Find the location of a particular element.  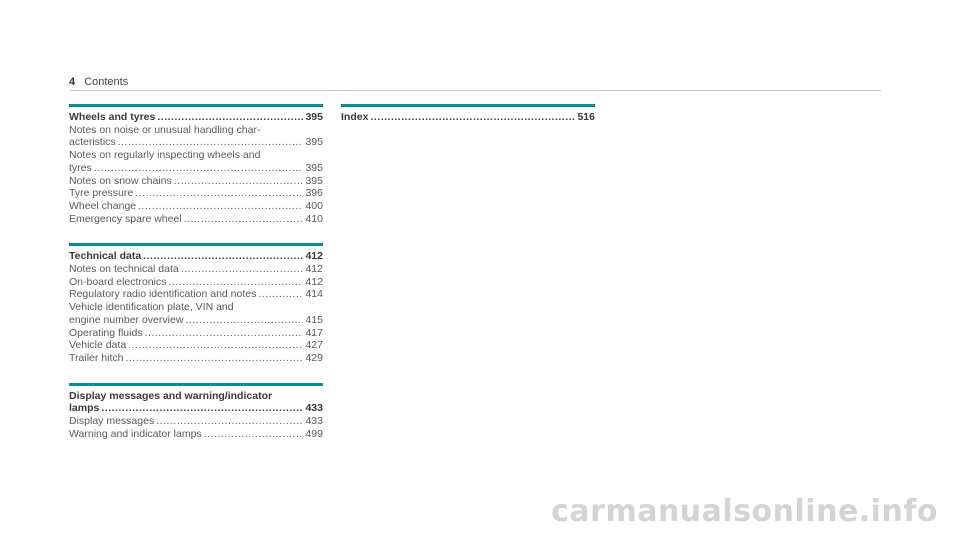

toc-entry-text: Vehicle data is located at coordinates (98, 345).